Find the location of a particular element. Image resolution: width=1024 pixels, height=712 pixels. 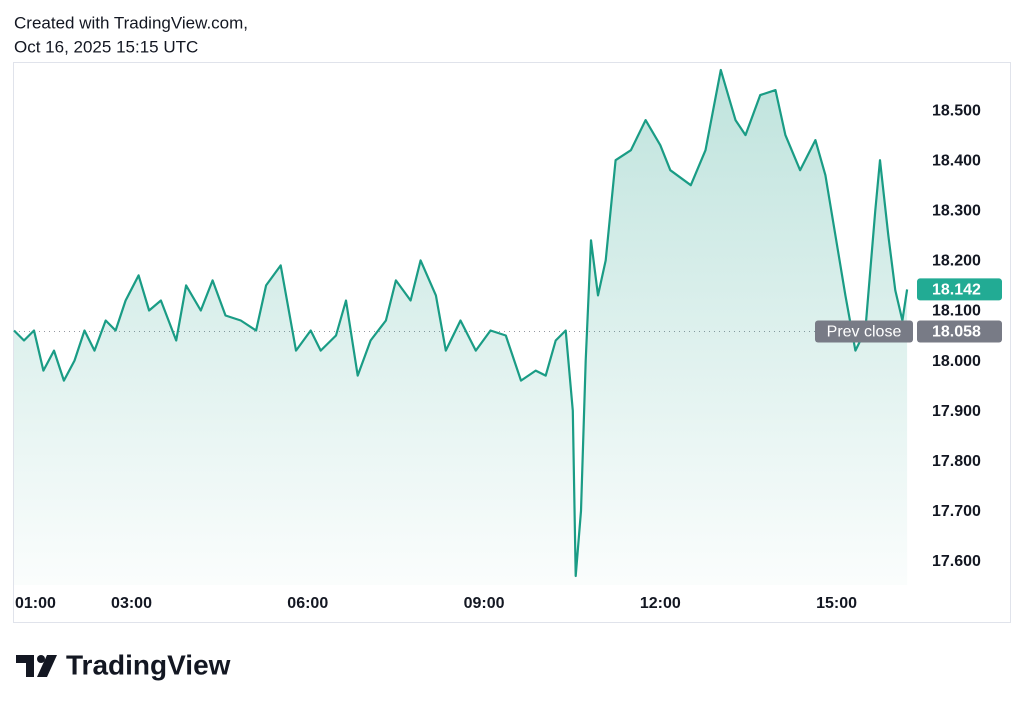

prev-close-value-tag is located at coordinates (959, 331).